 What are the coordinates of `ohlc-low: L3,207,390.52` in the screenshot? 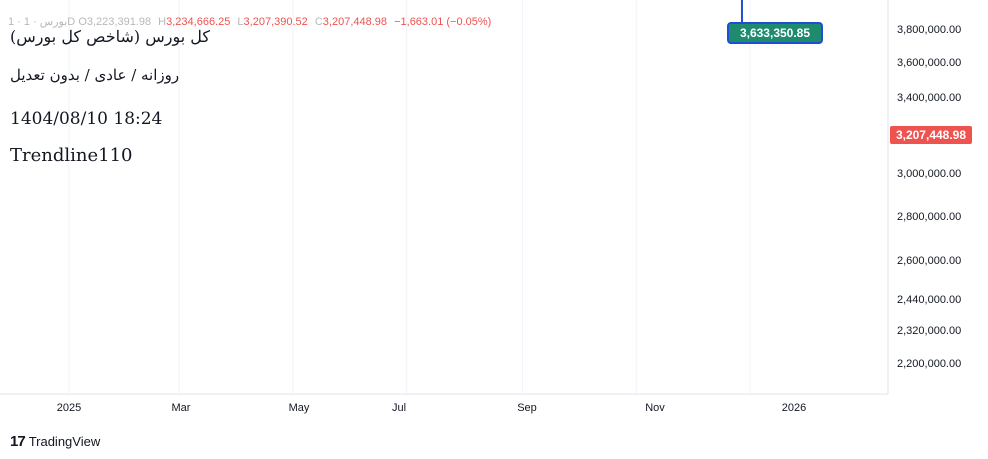 It's located at (272, 22).